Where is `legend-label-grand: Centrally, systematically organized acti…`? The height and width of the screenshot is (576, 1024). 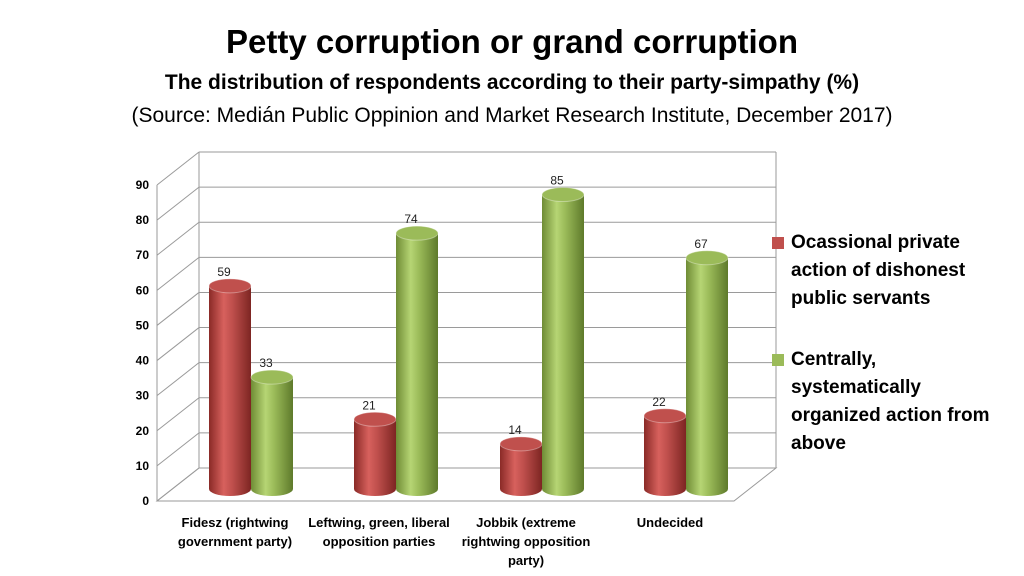
legend-label-grand: Centrally, systematically organized acti… is located at coordinates (890, 401).